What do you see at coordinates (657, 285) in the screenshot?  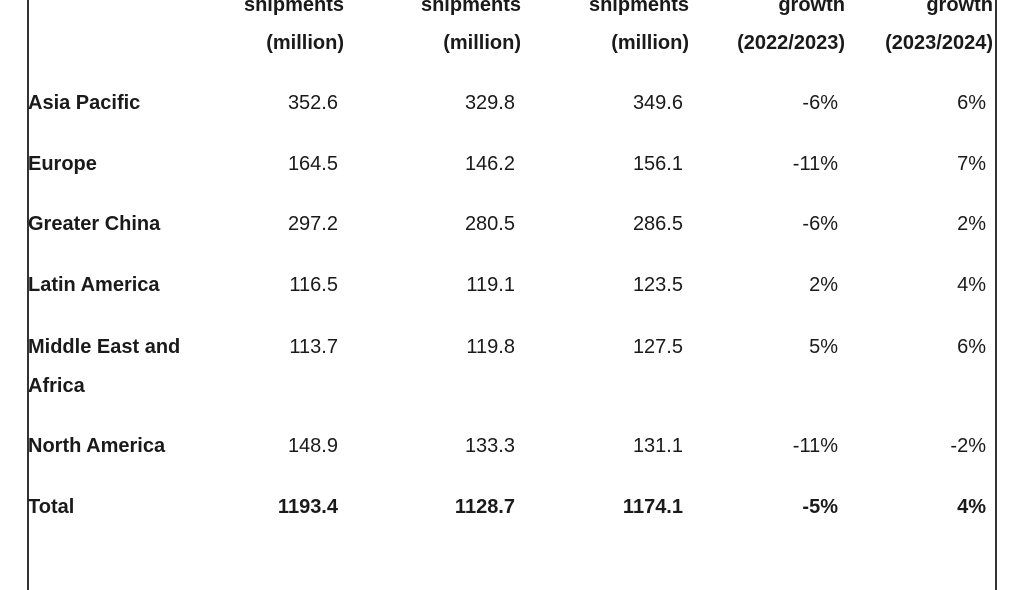 I see `cell-value: 123.5` at bounding box center [657, 285].